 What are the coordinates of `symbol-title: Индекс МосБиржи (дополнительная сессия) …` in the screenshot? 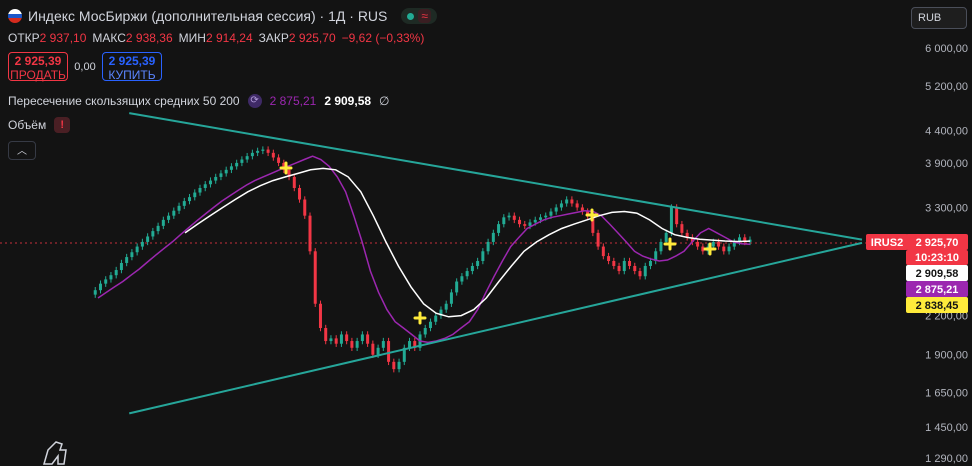 It's located at (208, 16).